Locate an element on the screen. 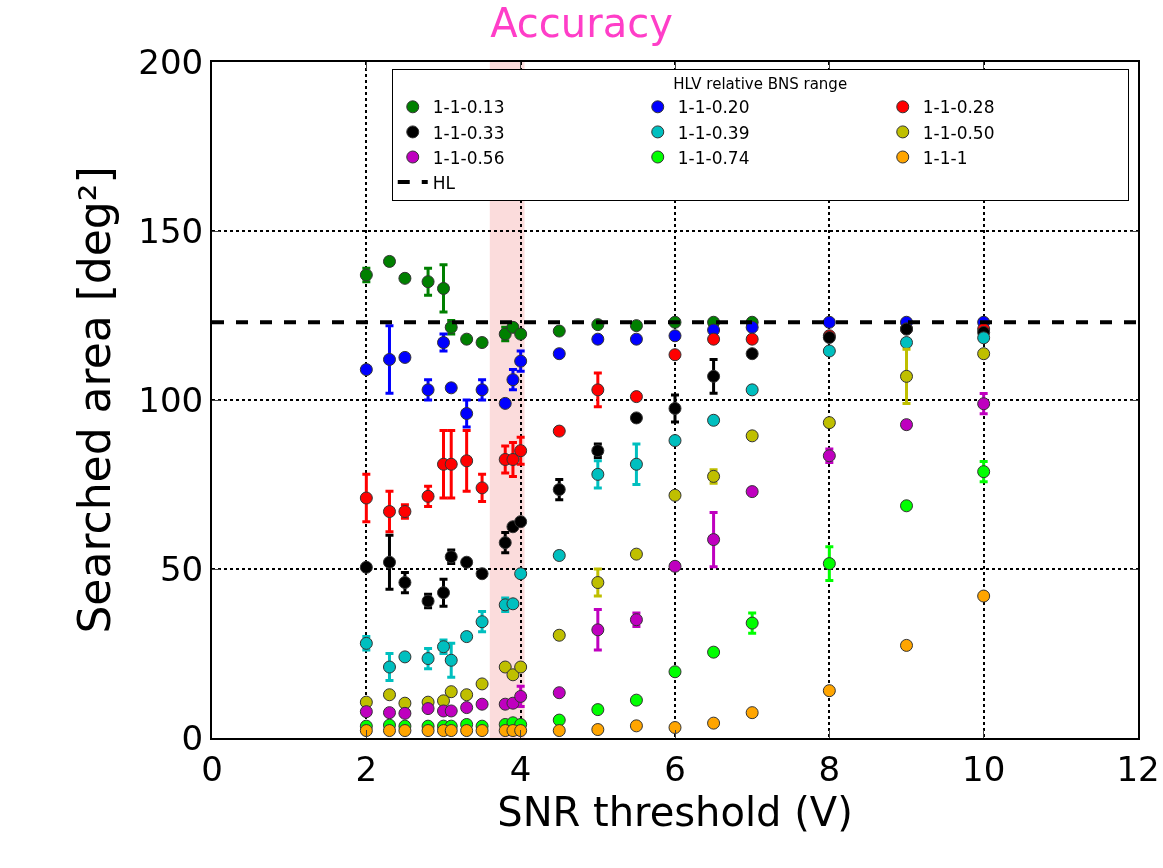 This screenshot has width=1163, height=868. y-tick-label: 50 is located at coordinates (181, 568).